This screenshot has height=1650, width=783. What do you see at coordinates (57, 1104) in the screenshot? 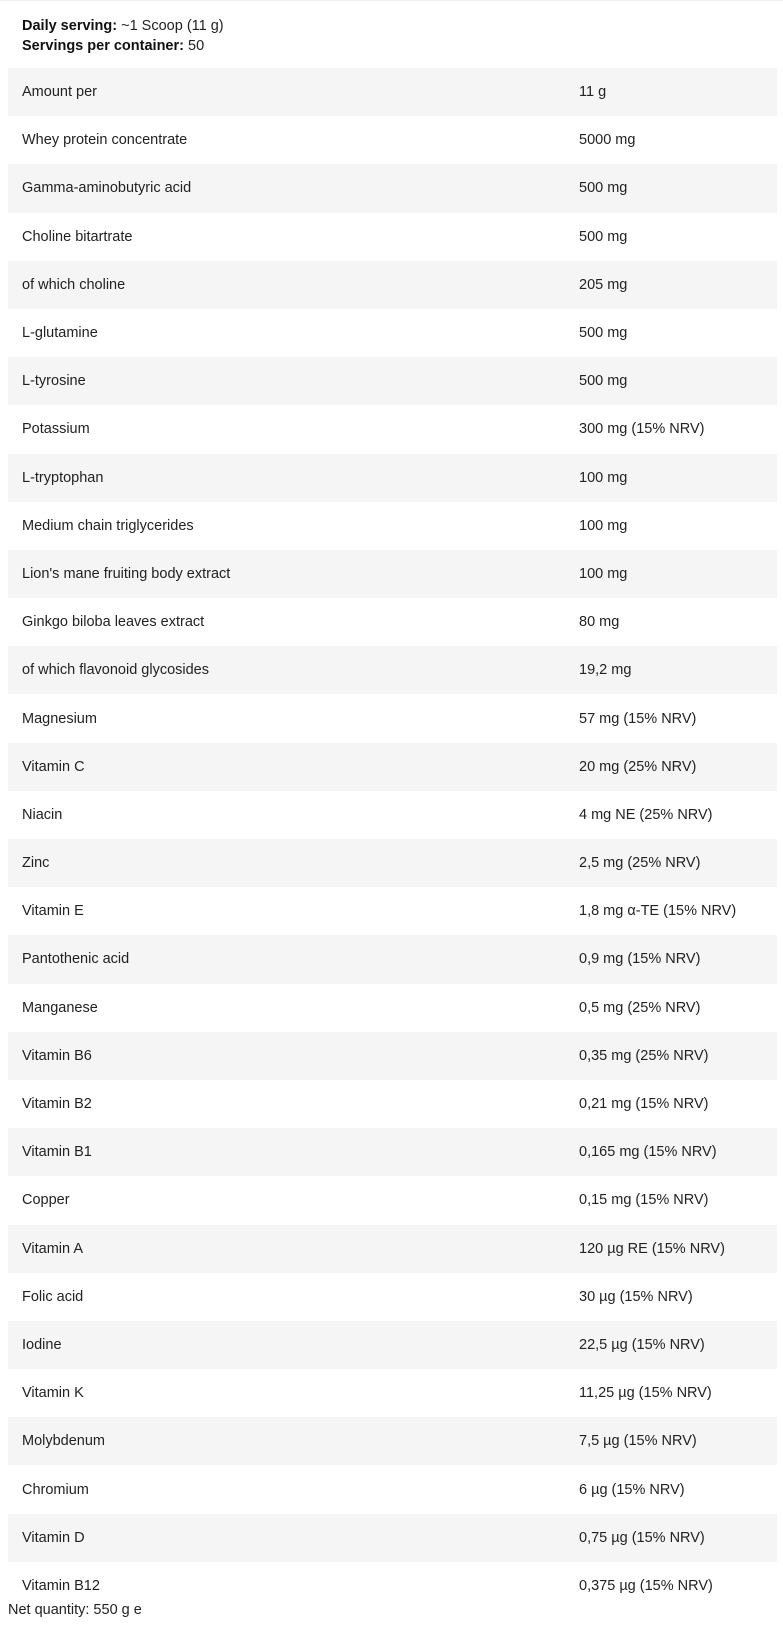
I see `ingredient-name: Vitamin B2` at bounding box center [57, 1104].